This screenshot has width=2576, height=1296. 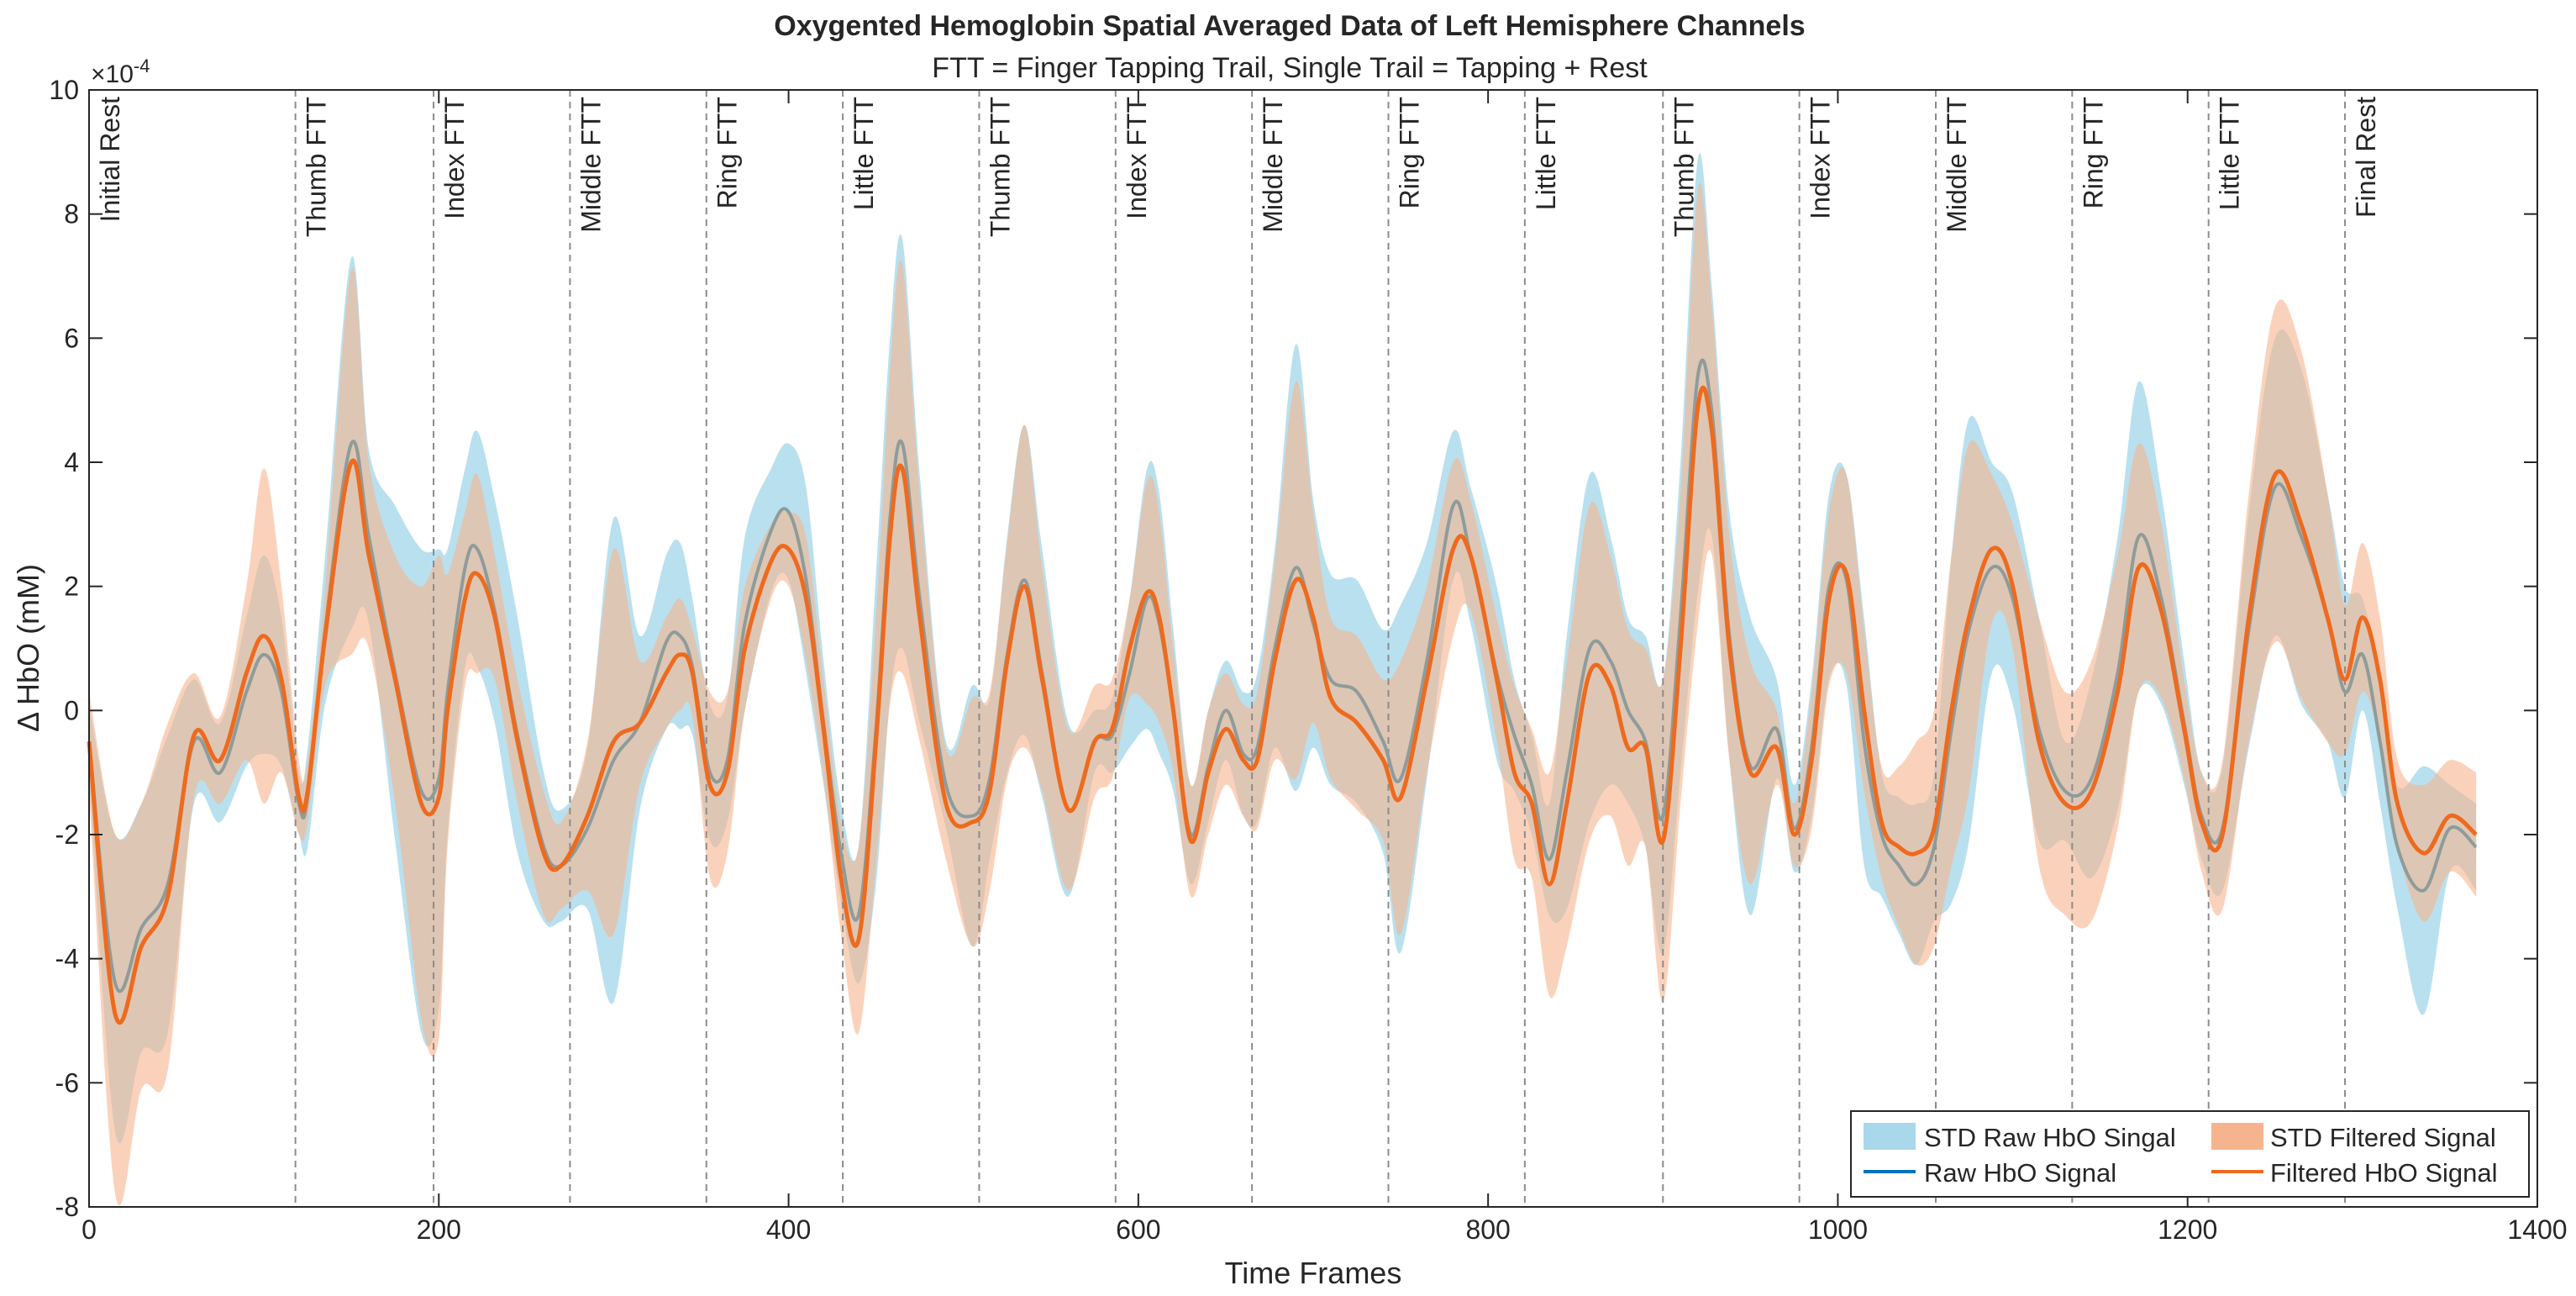 I want to click on phase-label: Final Rest, so click(x=2366, y=157).